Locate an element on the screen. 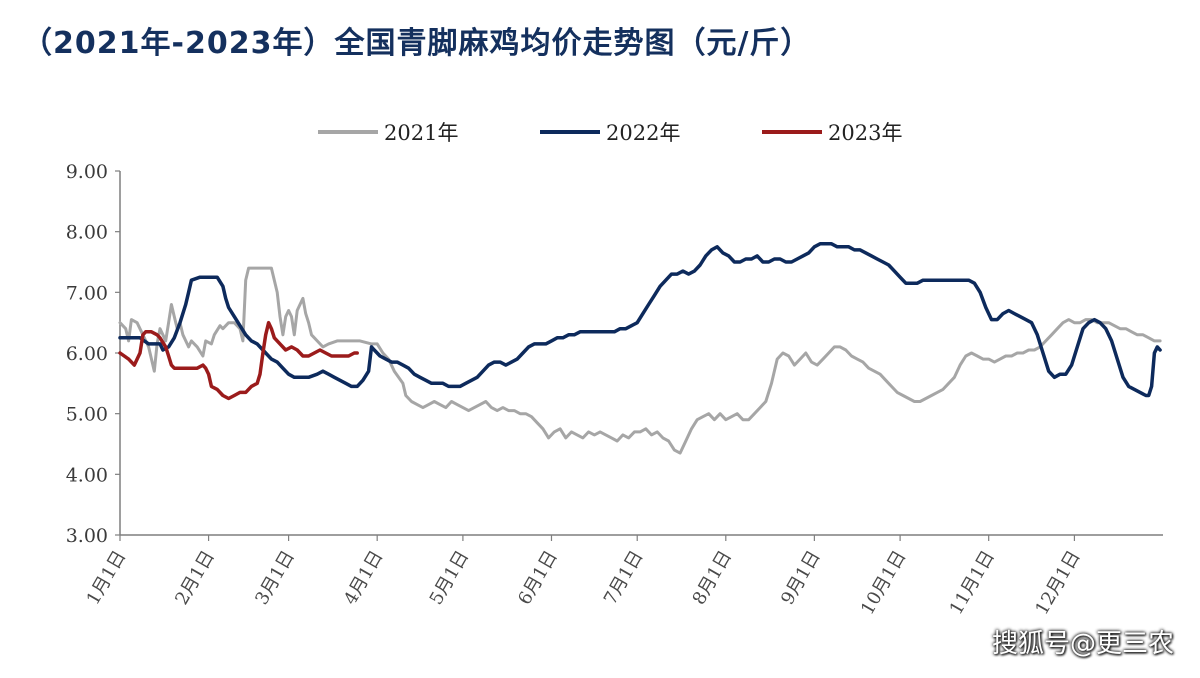 The image size is (1200, 678). x-tick-label: 7月1日 is located at coordinates (624, 578).